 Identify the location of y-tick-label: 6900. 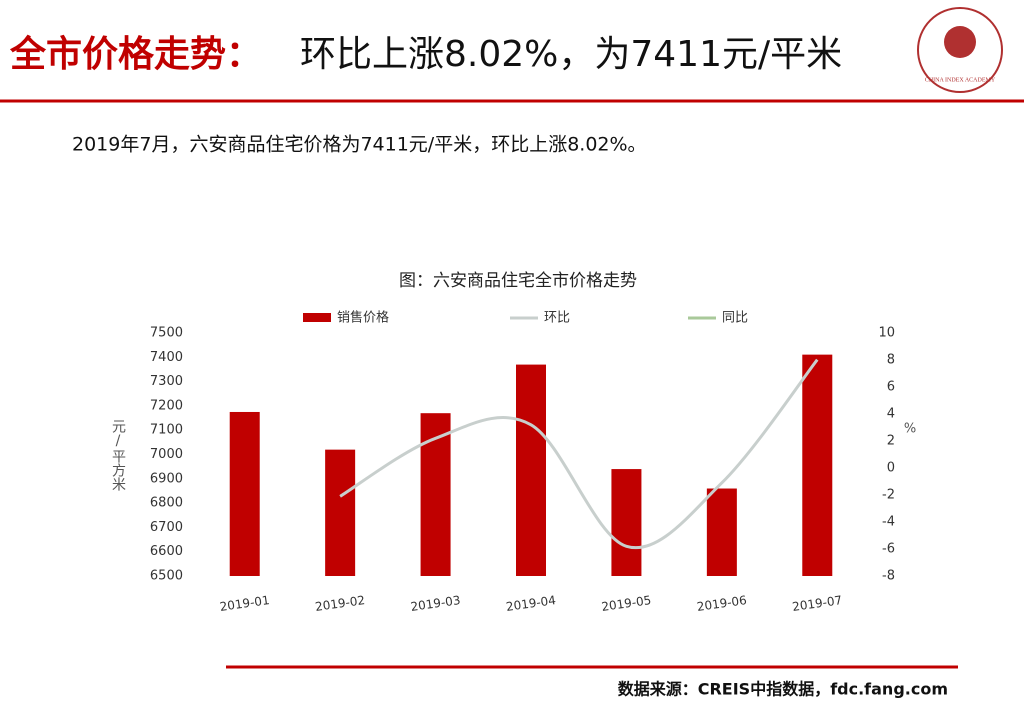
(166, 478).